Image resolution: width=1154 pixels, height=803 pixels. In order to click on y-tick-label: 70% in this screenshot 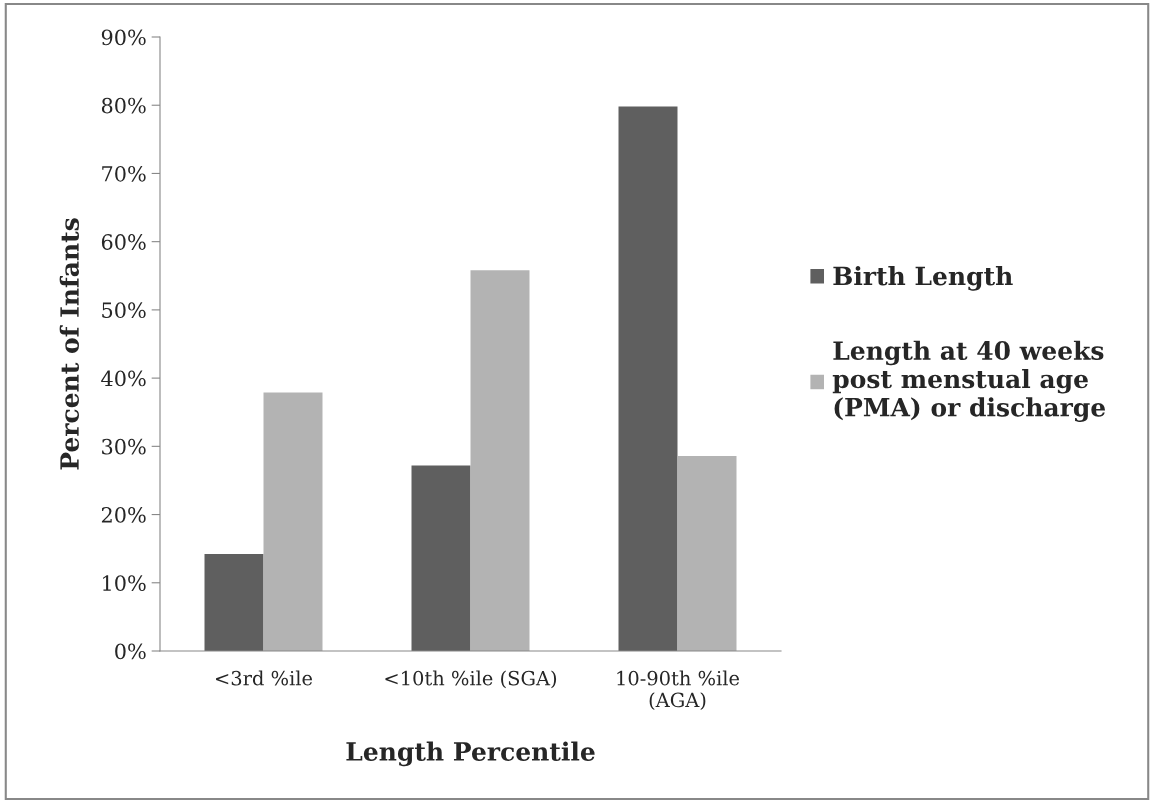, I will do `click(124, 173)`.